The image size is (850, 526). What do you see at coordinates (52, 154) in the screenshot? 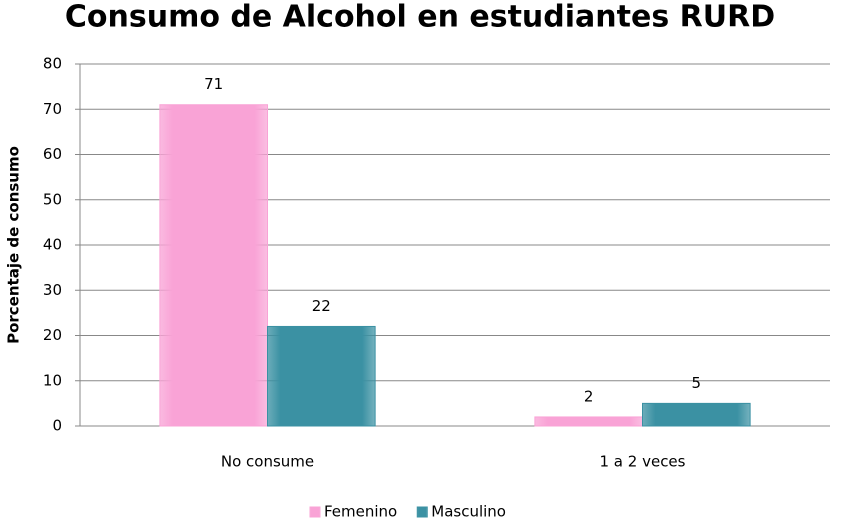
I see `y-tick-label: 60` at bounding box center [52, 154].